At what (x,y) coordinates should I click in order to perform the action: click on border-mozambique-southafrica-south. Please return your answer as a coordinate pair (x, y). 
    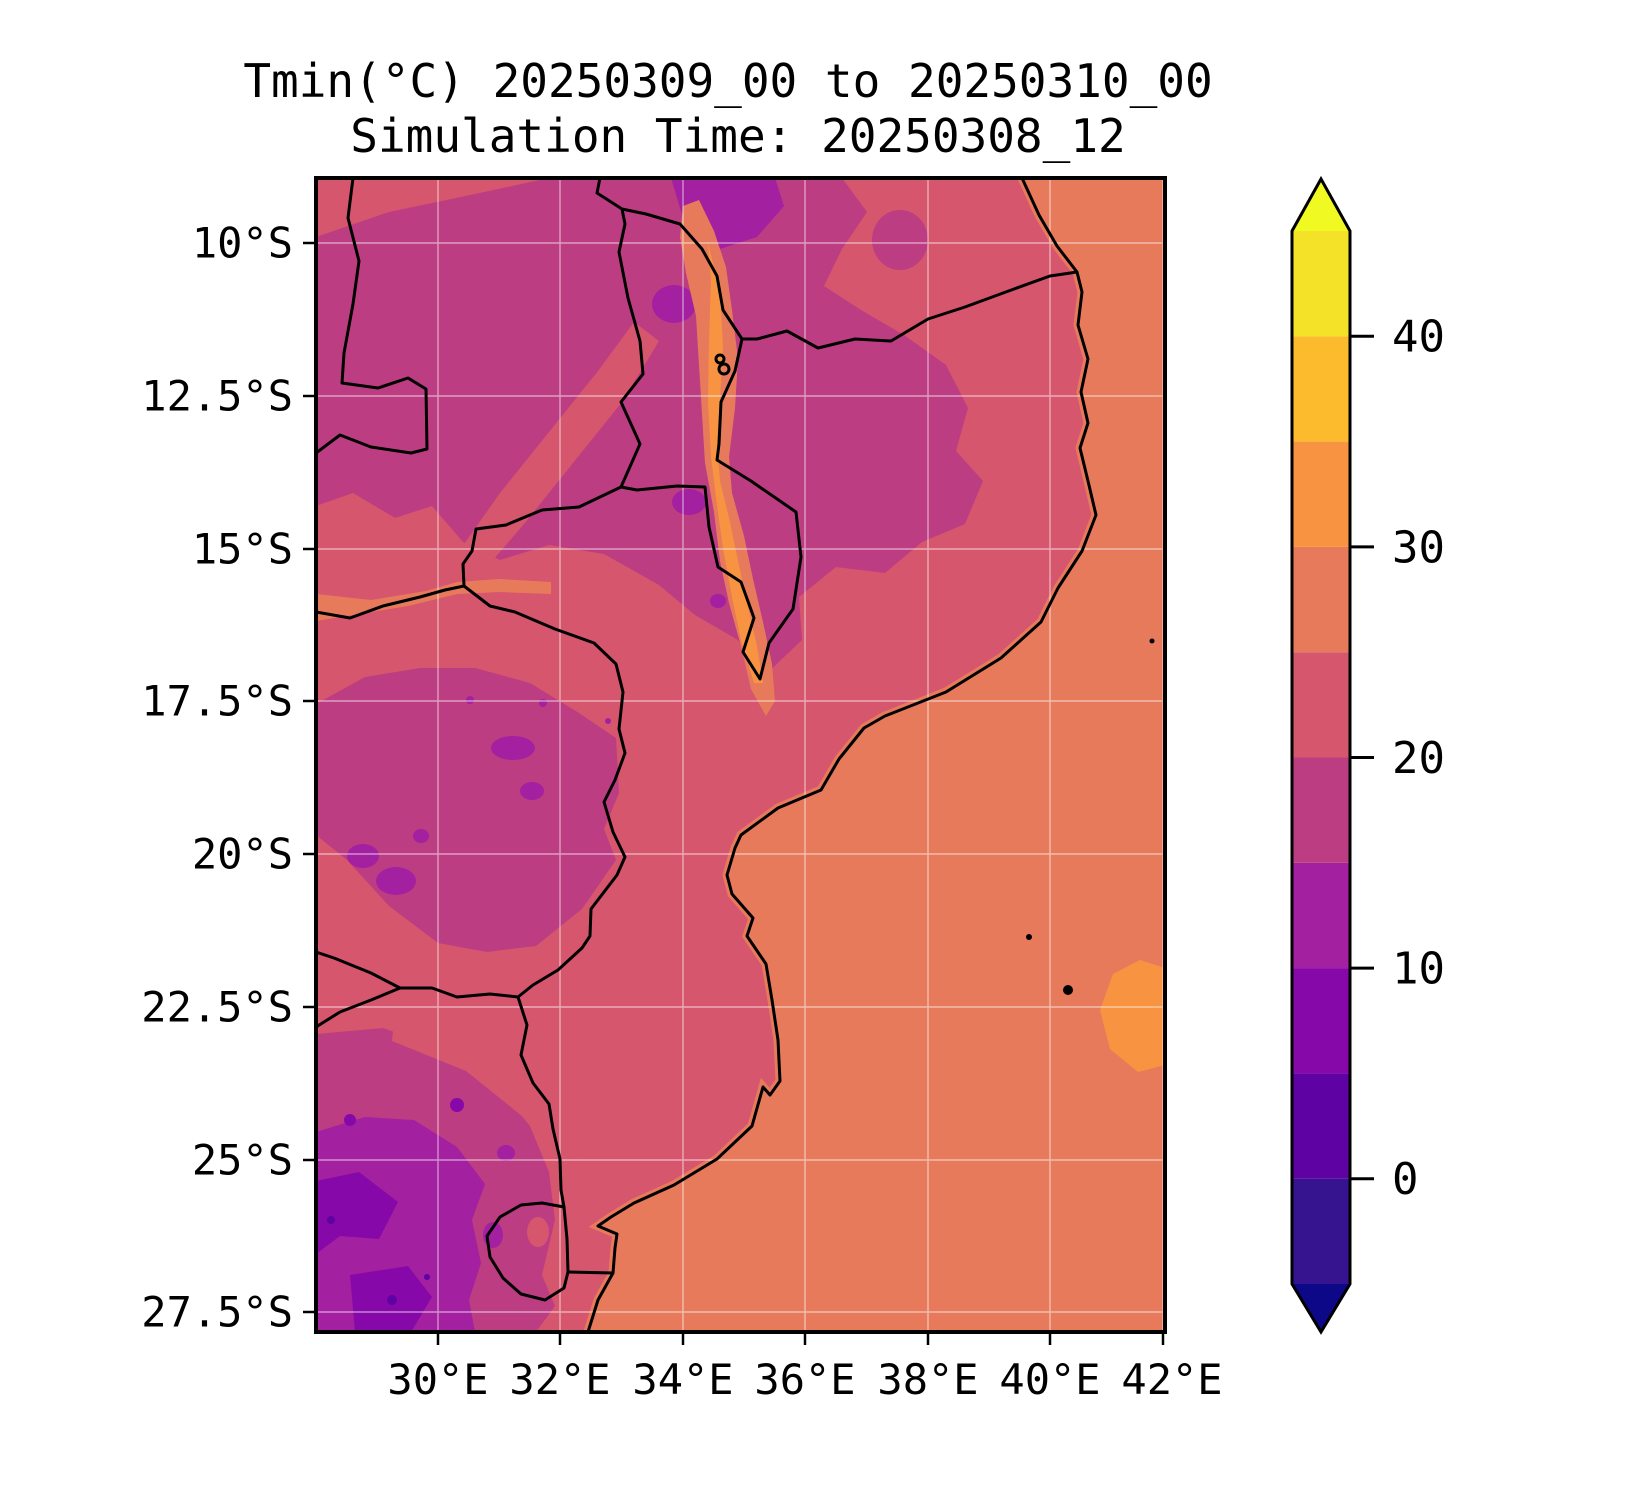
    Looking at the image, I should click on (590, 1272).